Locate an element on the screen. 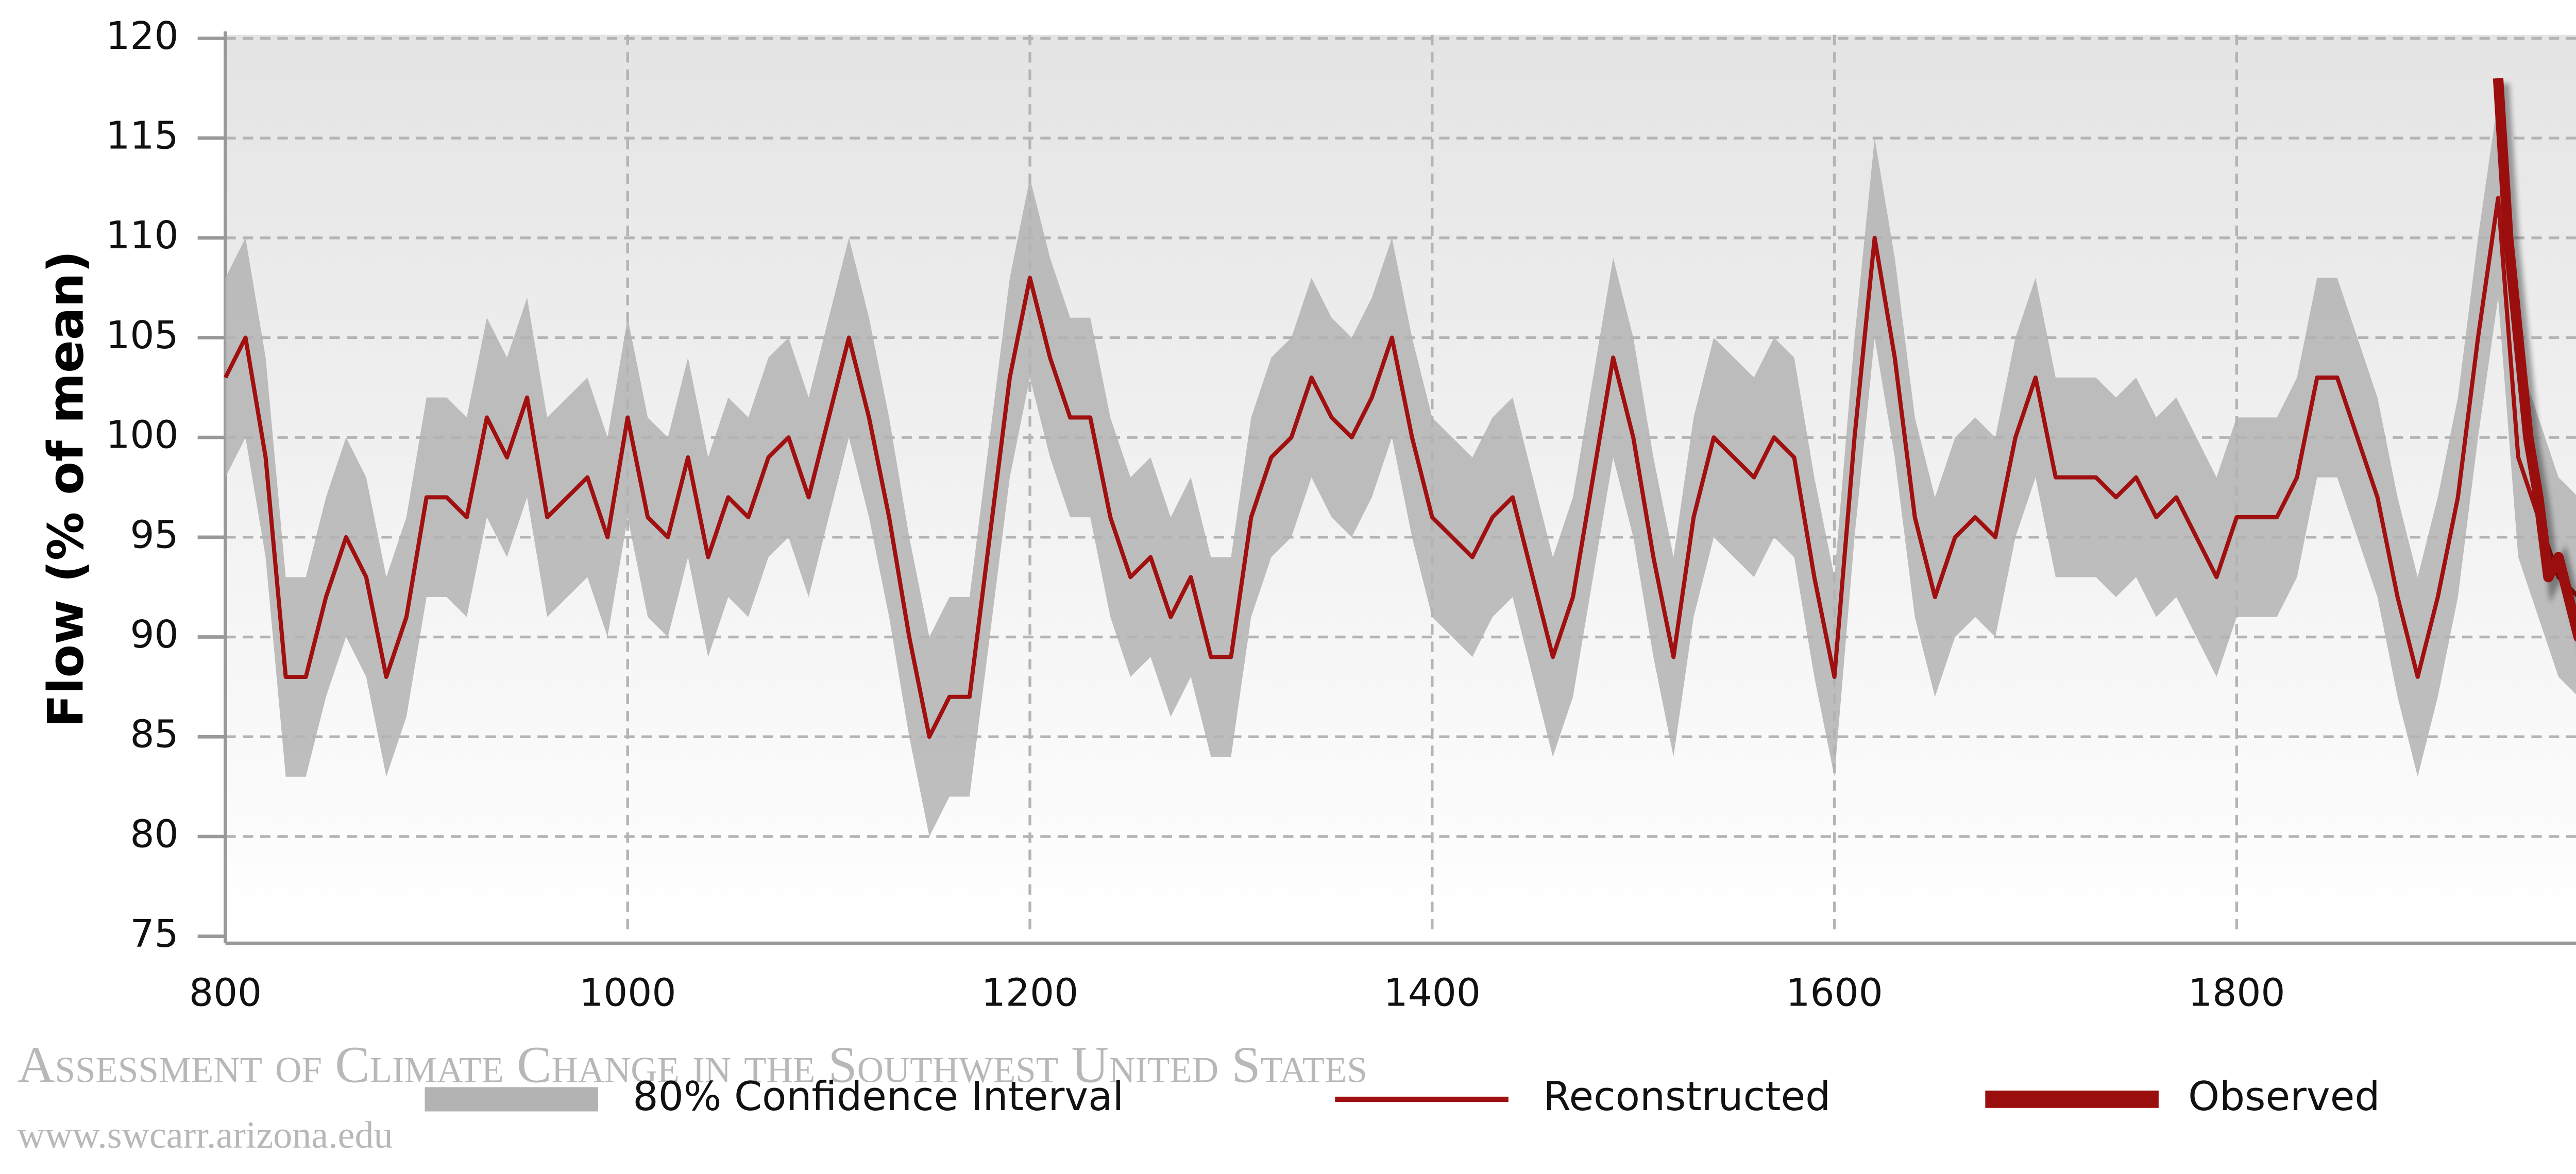 The height and width of the screenshot is (1174, 2576). url: www.swcarr.arizona.edu is located at coordinates (205, 1135).